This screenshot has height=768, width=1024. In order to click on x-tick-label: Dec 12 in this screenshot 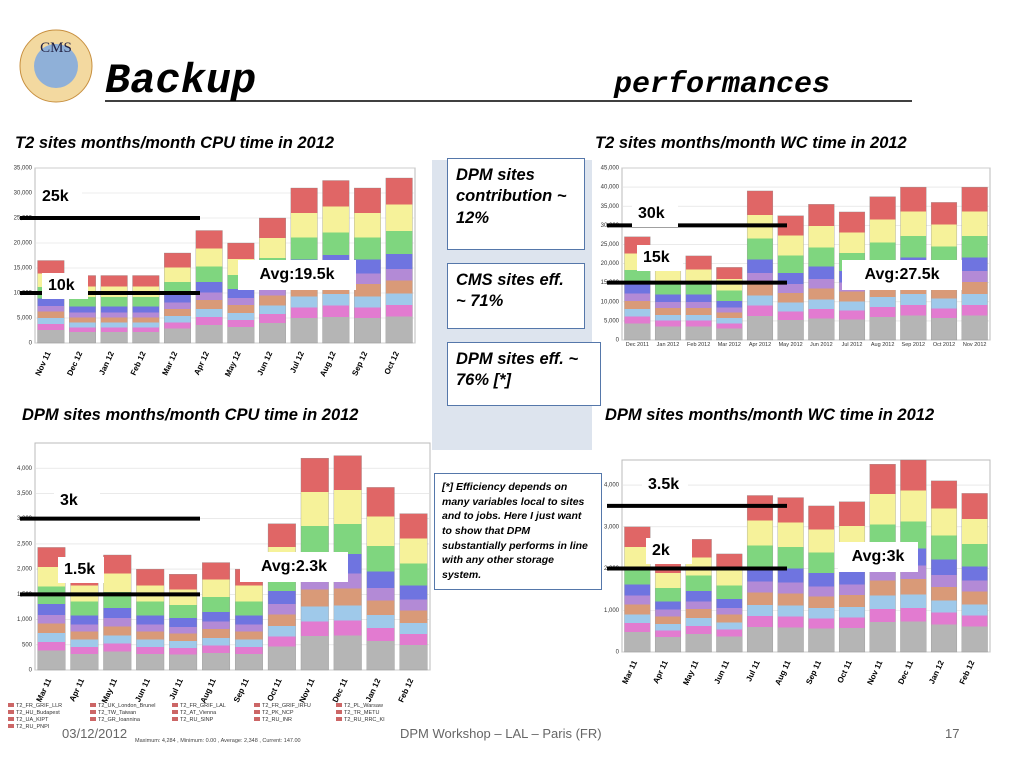, I will do `click(74, 364)`.